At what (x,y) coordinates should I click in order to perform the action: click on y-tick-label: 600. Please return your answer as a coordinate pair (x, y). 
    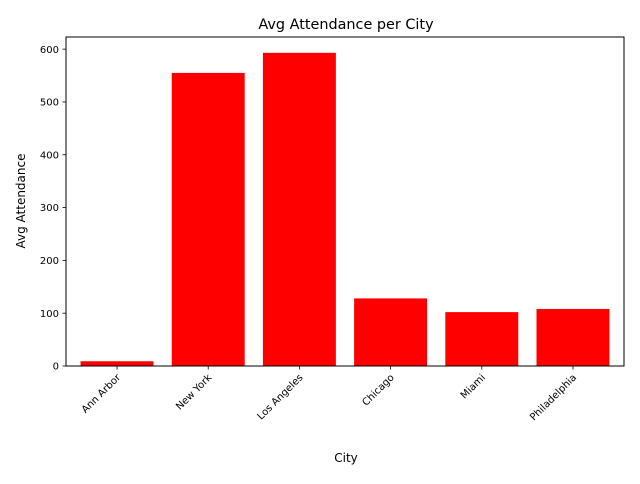
    Looking at the image, I should click on (49, 50).